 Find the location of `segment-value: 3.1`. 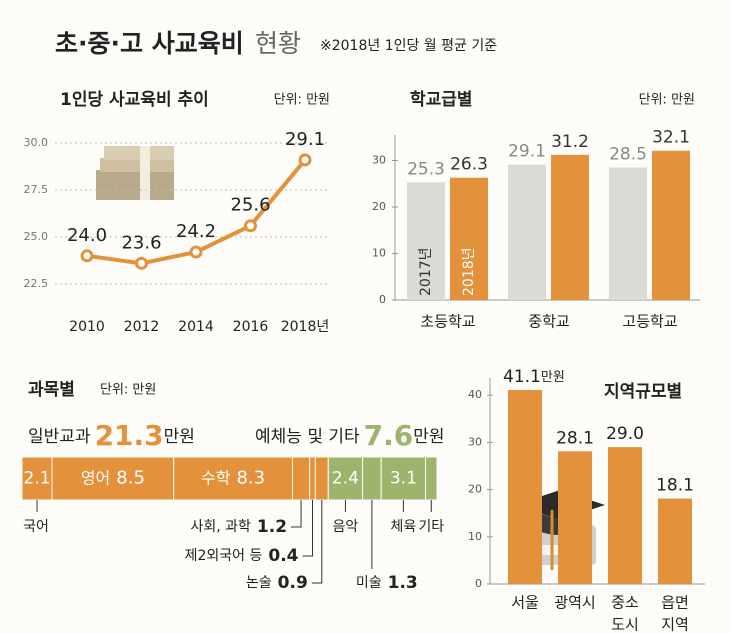

segment-value: 3.1 is located at coordinates (403, 479).